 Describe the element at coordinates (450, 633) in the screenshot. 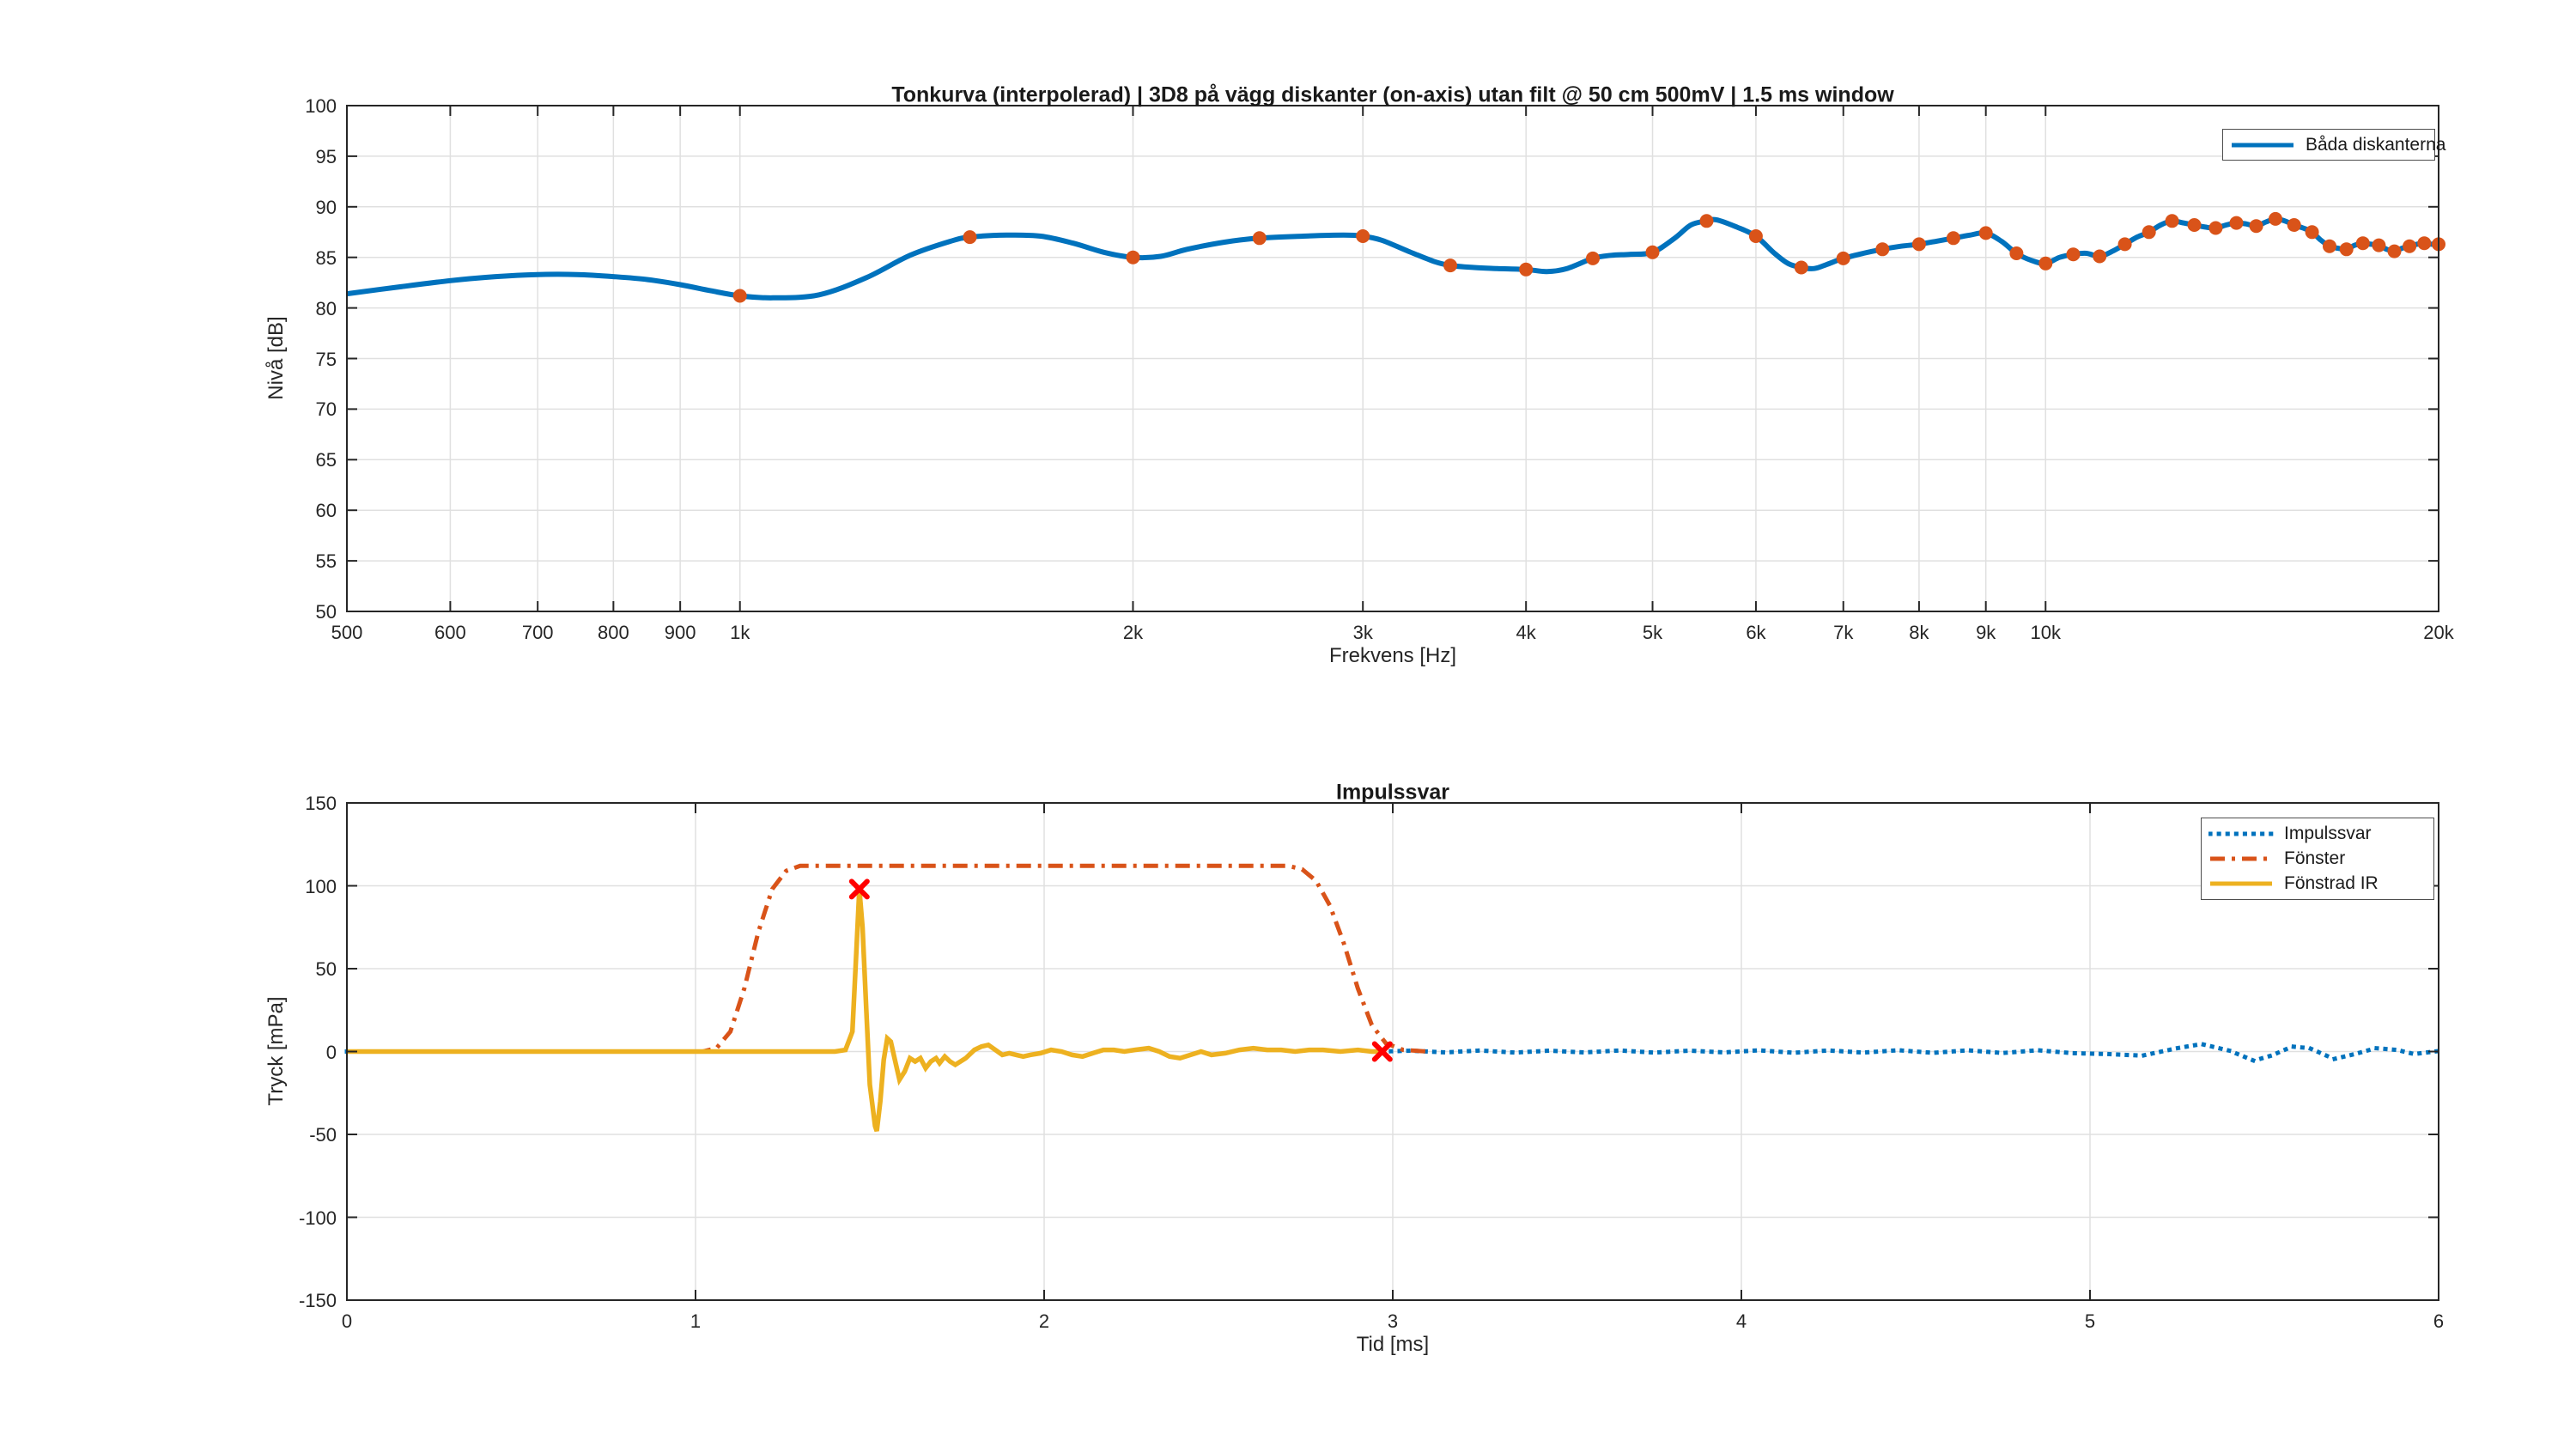

I see `x-tick-label: 600` at that location.